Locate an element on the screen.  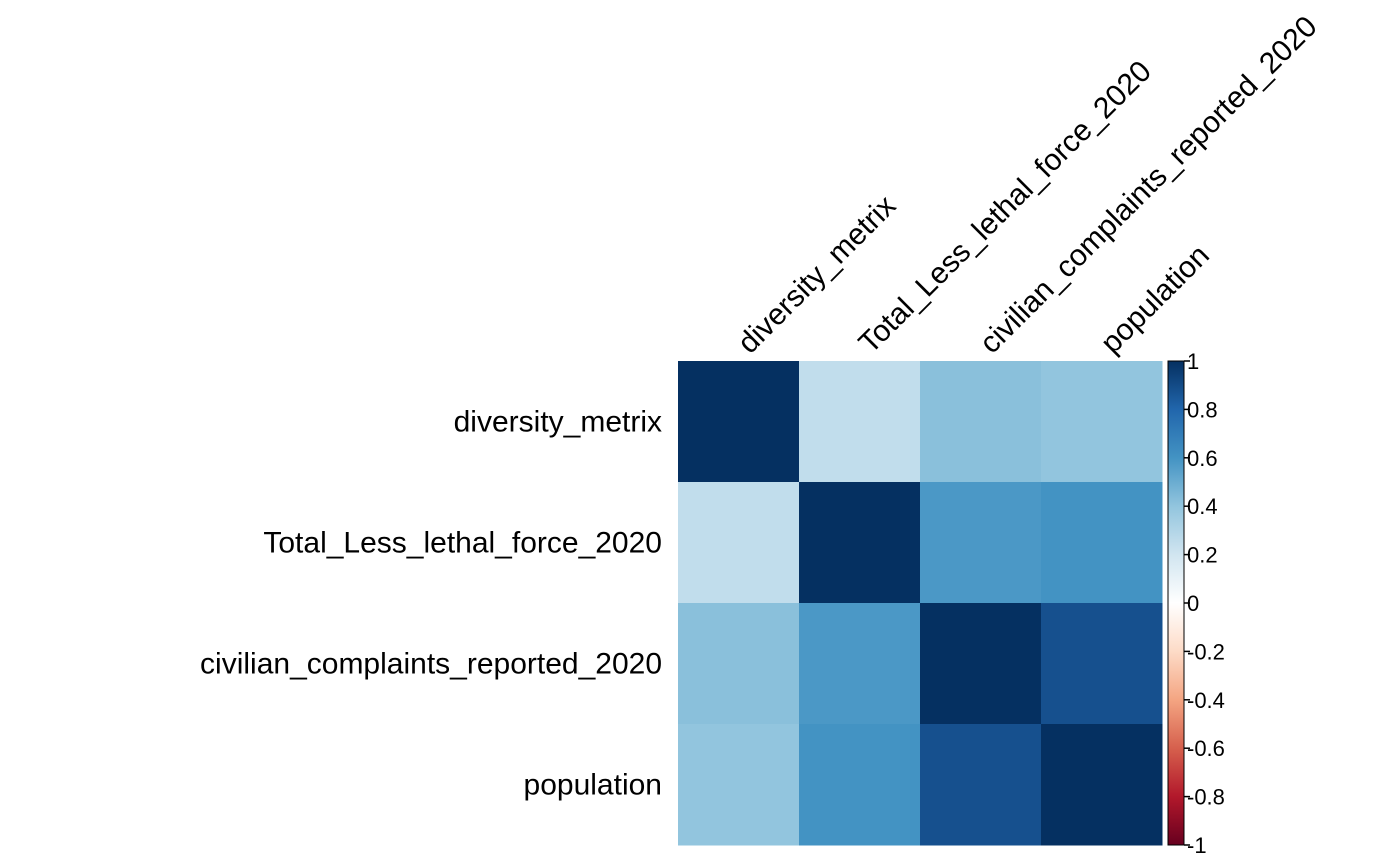
color-legend-tick-label-7: -0.4 is located at coordinates (1206, 700).